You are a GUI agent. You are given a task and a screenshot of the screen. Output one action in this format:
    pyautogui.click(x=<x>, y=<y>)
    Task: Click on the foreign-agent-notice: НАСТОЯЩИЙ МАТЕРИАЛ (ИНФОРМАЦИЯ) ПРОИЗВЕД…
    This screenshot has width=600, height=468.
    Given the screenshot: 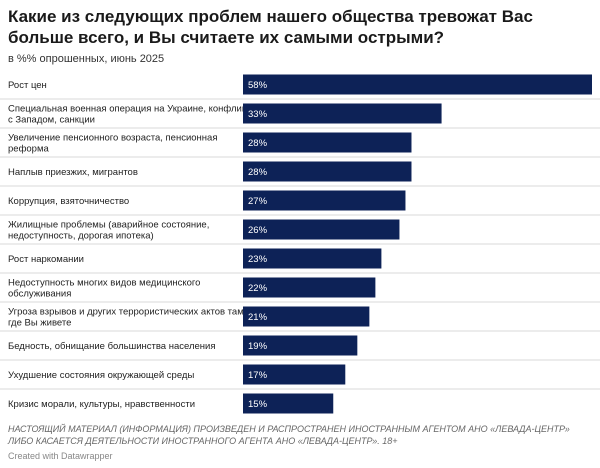 What is the action you would take?
    pyautogui.click(x=289, y=435)
    